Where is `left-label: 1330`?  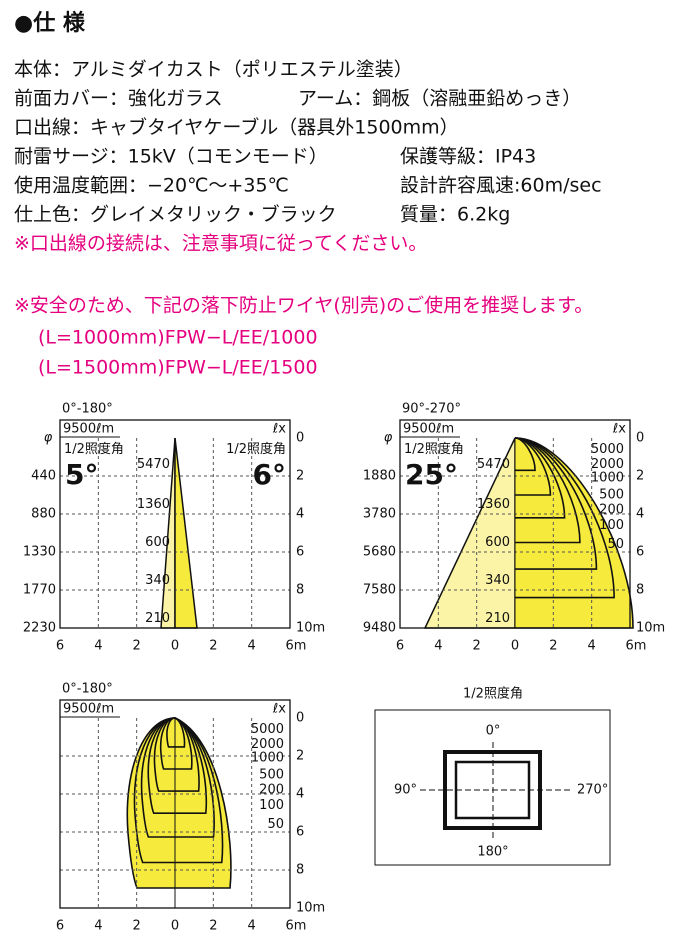
left-label: 1330 is located at coordinates (39, 552).